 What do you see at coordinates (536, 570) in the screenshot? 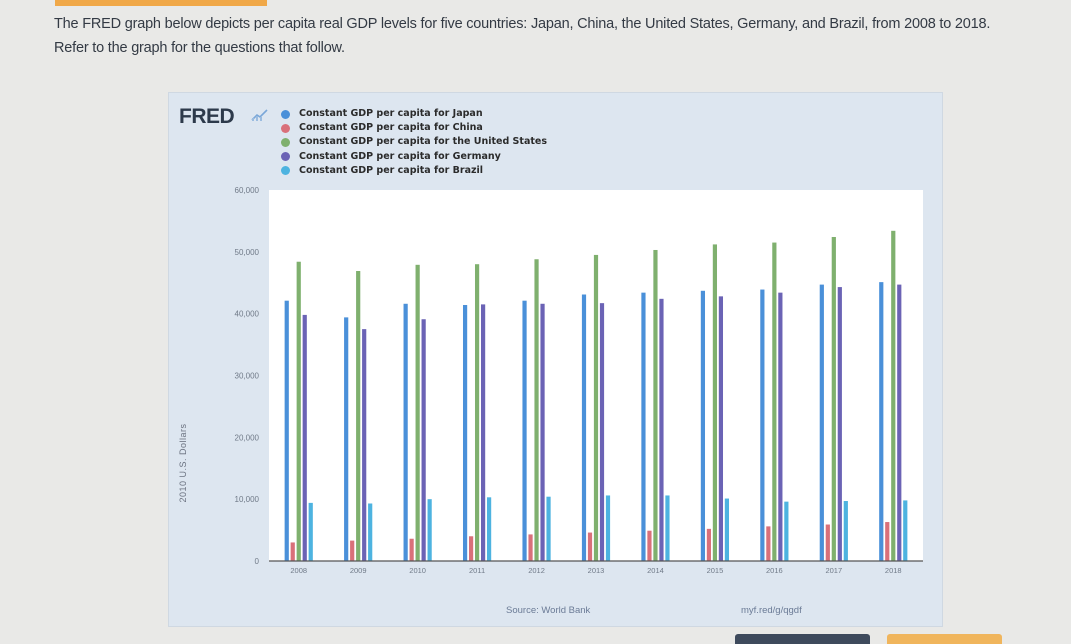
I see `x-tick-label: 2012` at bounding box center [536, 570].